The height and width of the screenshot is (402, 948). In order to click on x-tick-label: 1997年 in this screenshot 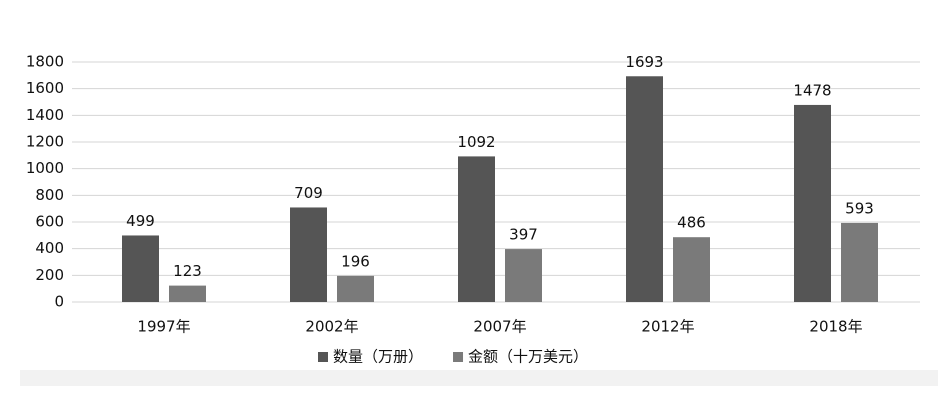, I will do `click(163, 327)`.